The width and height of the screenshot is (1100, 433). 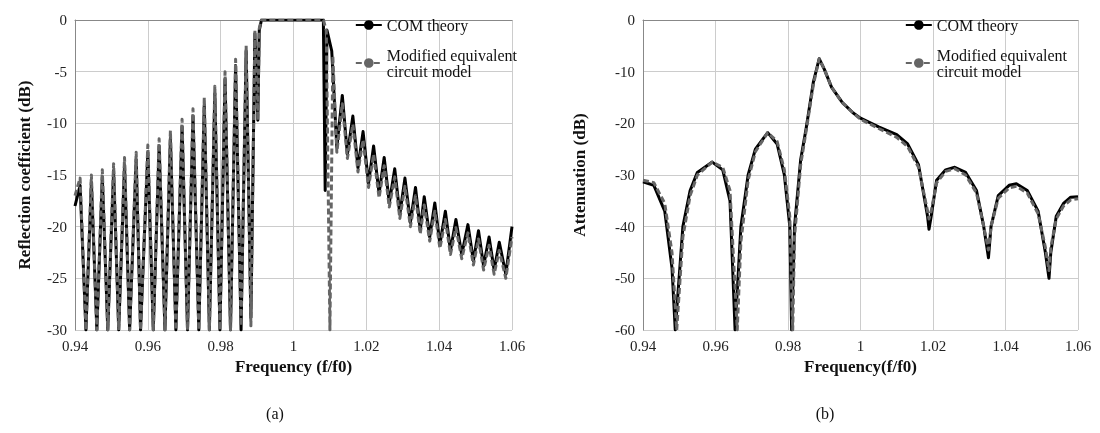 I want to click on x-axis-title: Frequency(f/f0), so click(x=860, y=366).